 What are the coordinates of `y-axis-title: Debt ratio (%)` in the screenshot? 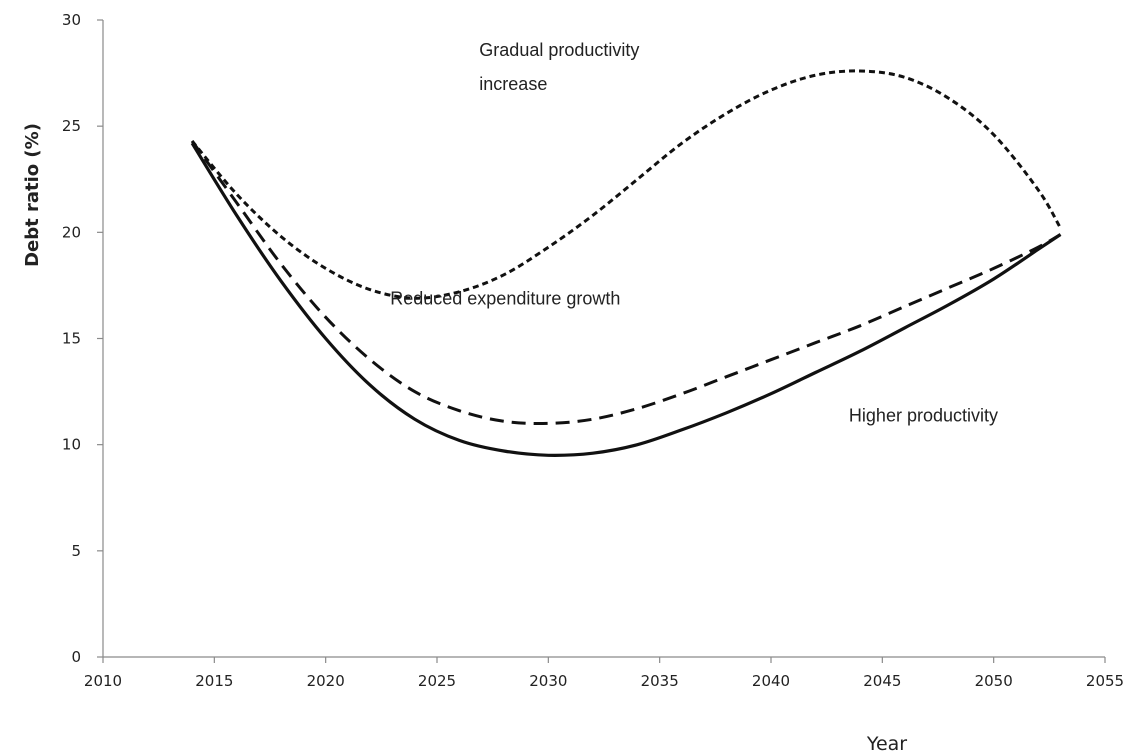 It's located at (32, 195).